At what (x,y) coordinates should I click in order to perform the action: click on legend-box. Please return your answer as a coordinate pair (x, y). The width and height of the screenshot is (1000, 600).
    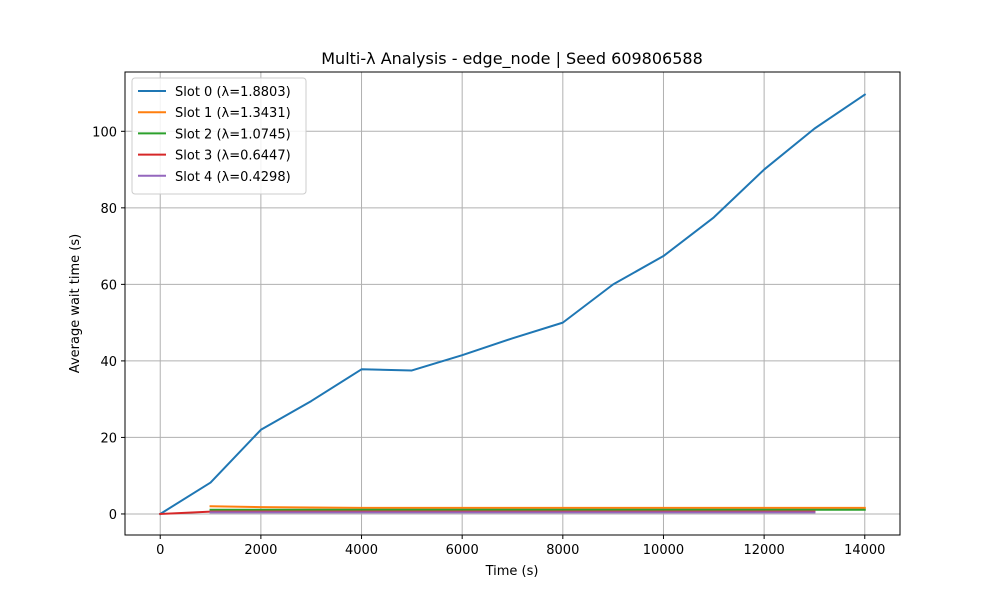
    Looking at the image, I should click on (219, 136).